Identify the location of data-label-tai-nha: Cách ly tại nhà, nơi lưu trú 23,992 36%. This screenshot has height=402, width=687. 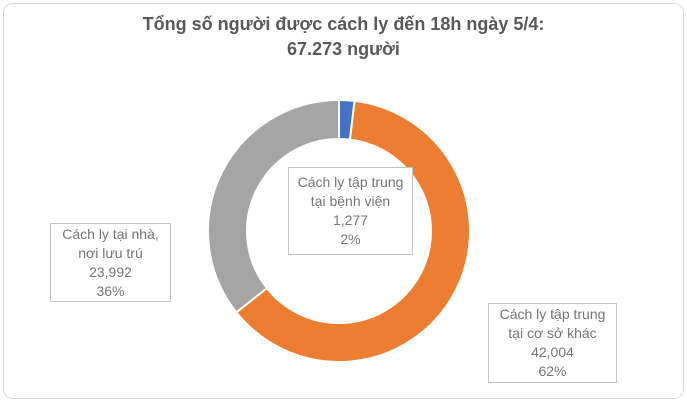
(110, 262).